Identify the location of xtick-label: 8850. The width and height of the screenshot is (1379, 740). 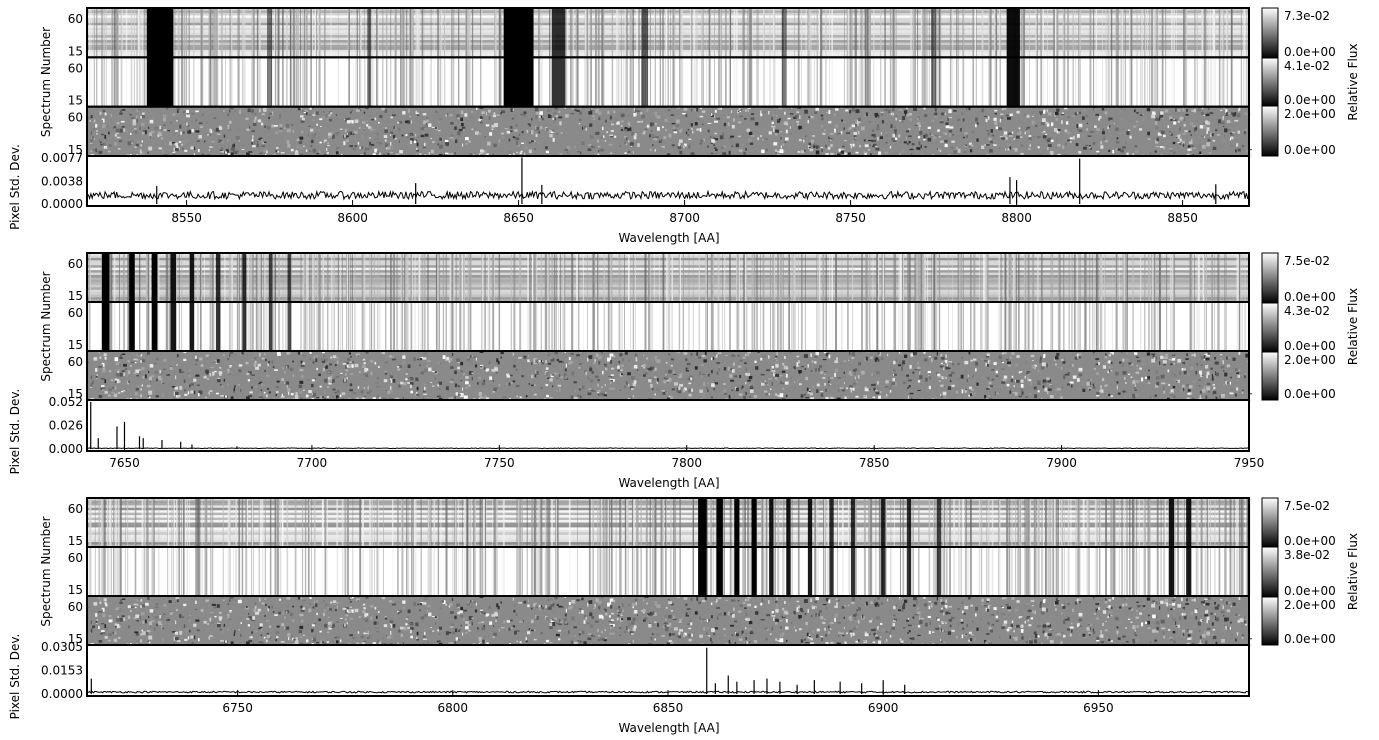
(1182, 218).